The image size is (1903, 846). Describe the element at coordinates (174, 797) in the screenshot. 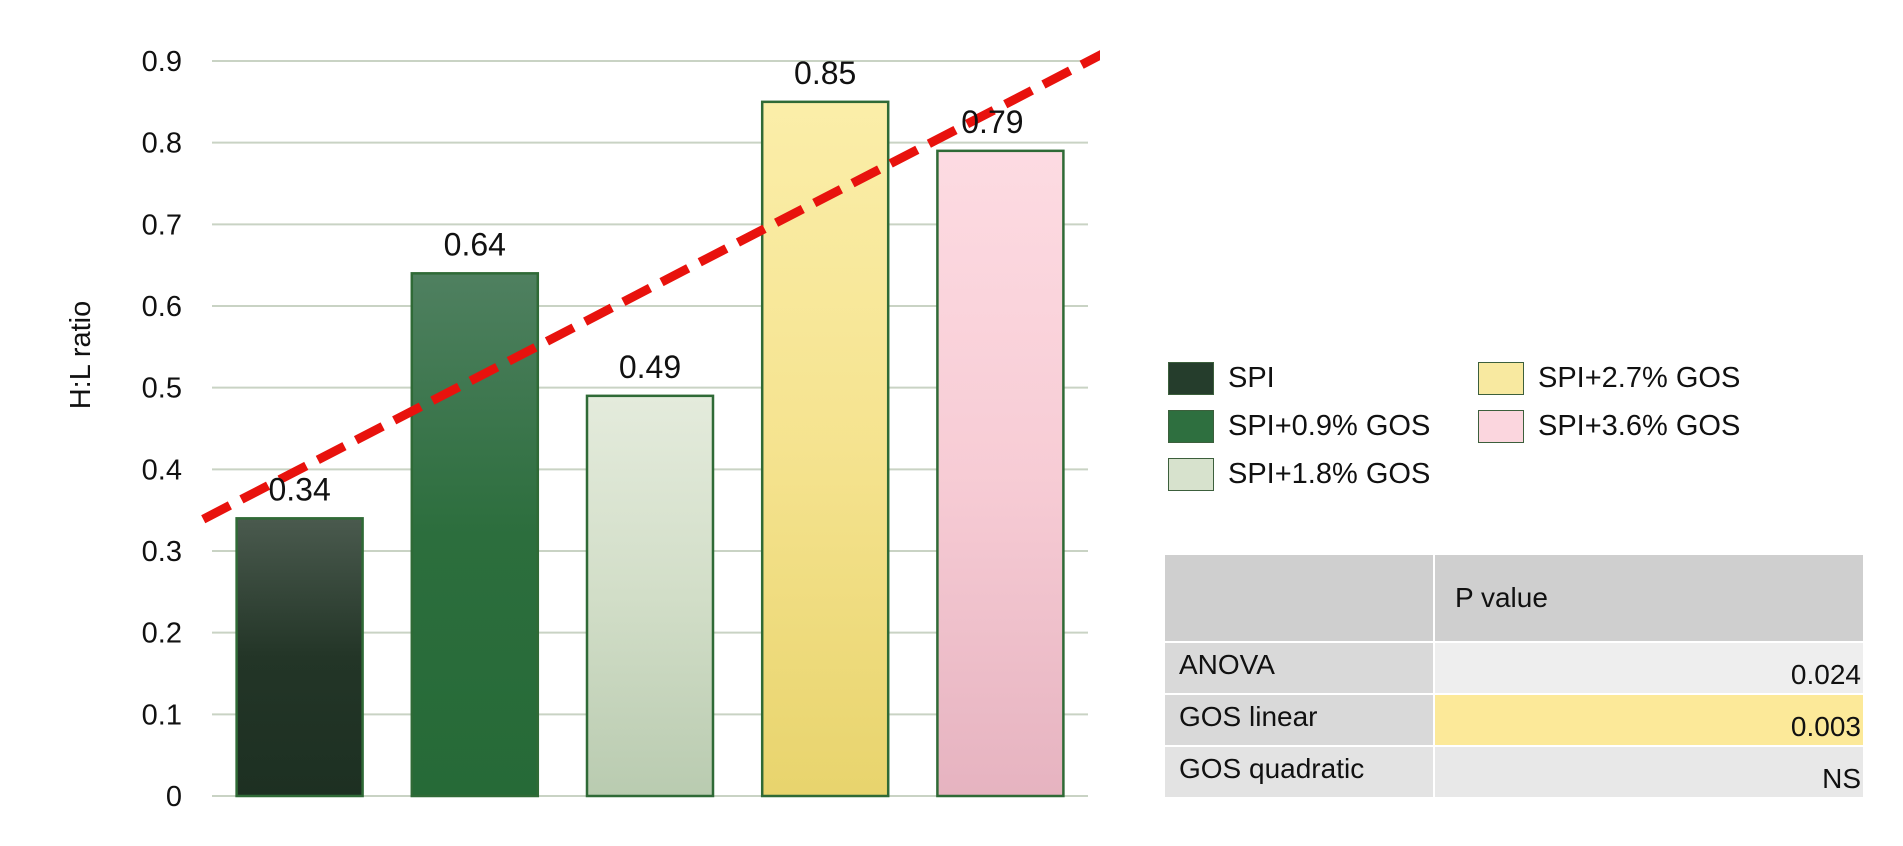

I see `y-tick-label: 0` at that location.